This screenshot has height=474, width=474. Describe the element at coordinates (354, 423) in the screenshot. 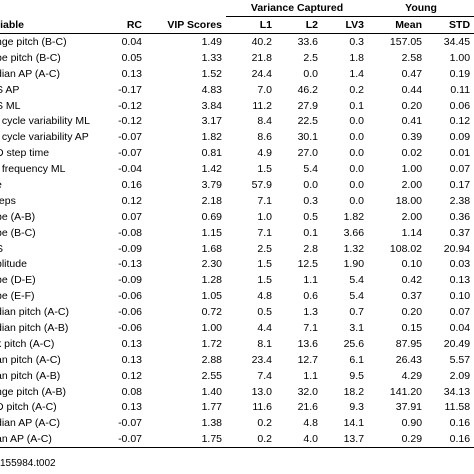

I see `table-cell: 14.1` at that location.